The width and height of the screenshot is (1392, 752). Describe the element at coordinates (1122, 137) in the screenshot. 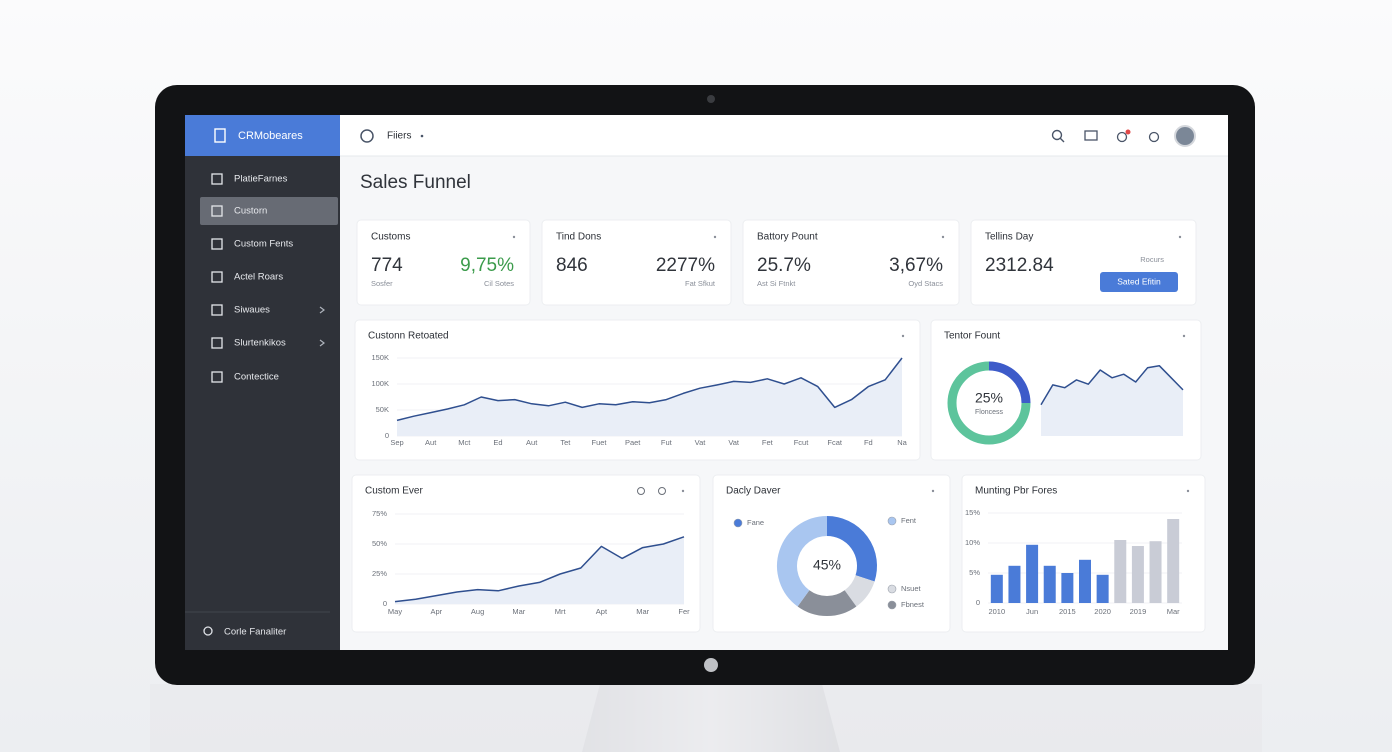

I see `notification-icon` at that location.